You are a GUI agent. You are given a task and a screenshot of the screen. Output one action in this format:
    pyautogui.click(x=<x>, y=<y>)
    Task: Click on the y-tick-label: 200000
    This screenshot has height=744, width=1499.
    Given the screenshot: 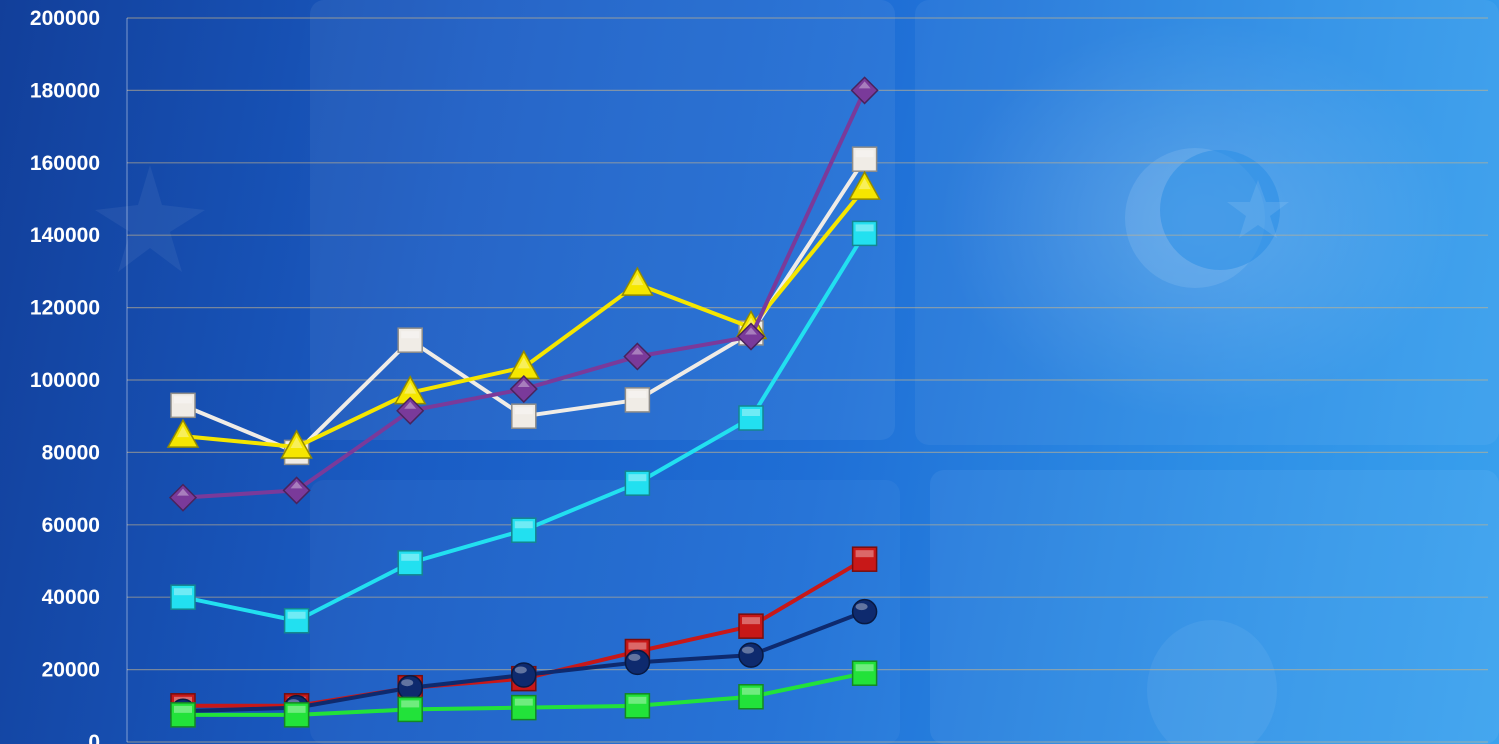 What is the action you would take?
    pyautogui.click(x=65, y=18)
    